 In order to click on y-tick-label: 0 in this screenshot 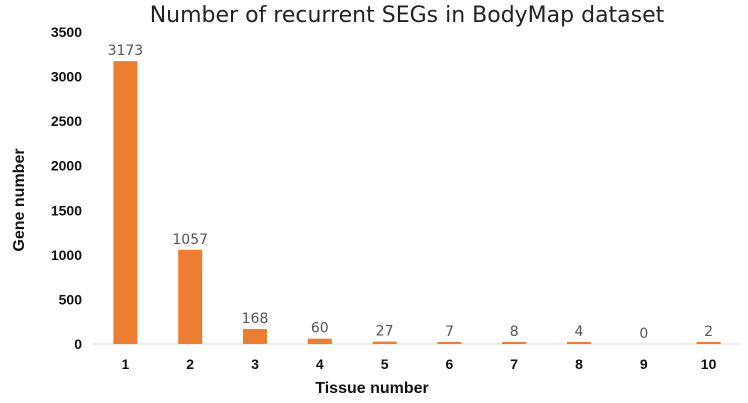, I will do `click(78, 344)`.